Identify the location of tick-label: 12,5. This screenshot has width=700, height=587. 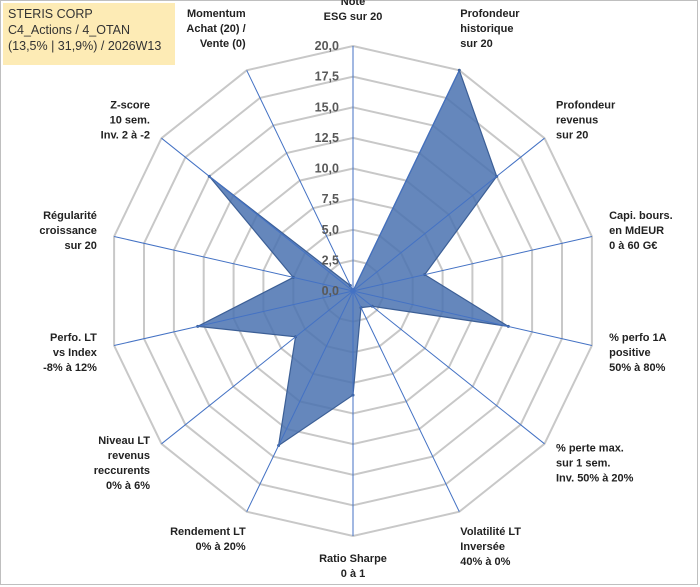
(327, 138).